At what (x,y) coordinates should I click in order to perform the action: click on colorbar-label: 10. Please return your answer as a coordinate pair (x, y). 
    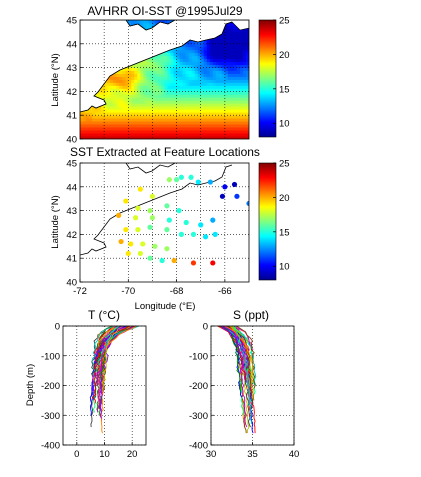
    Looking at the image, I should click on (284, 124).